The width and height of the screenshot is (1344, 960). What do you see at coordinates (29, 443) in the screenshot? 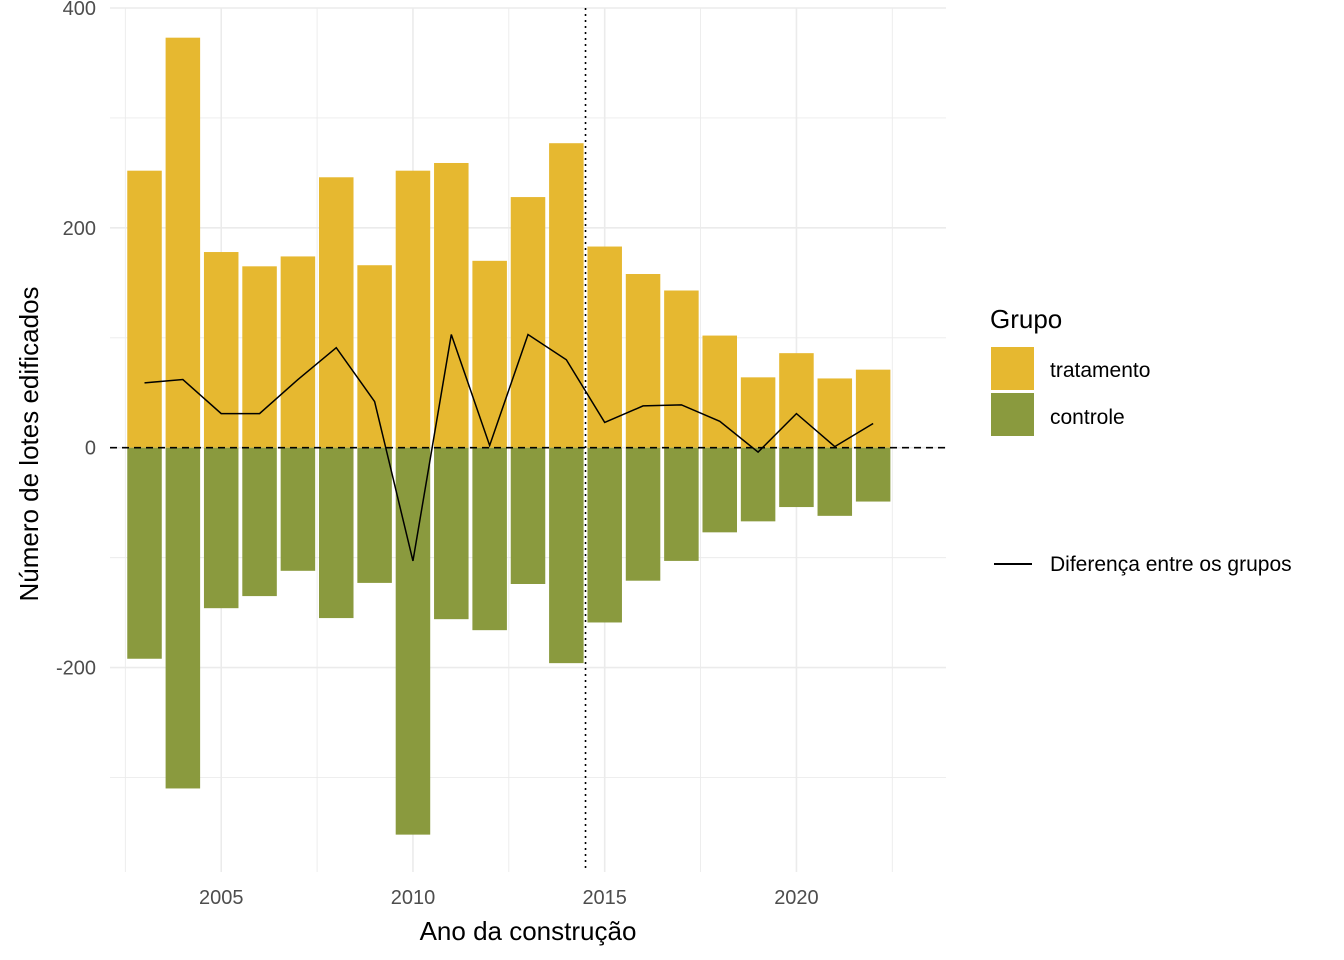
I see `y-axis-title: Número de lotes edificados` at bounding box center [29, 443].